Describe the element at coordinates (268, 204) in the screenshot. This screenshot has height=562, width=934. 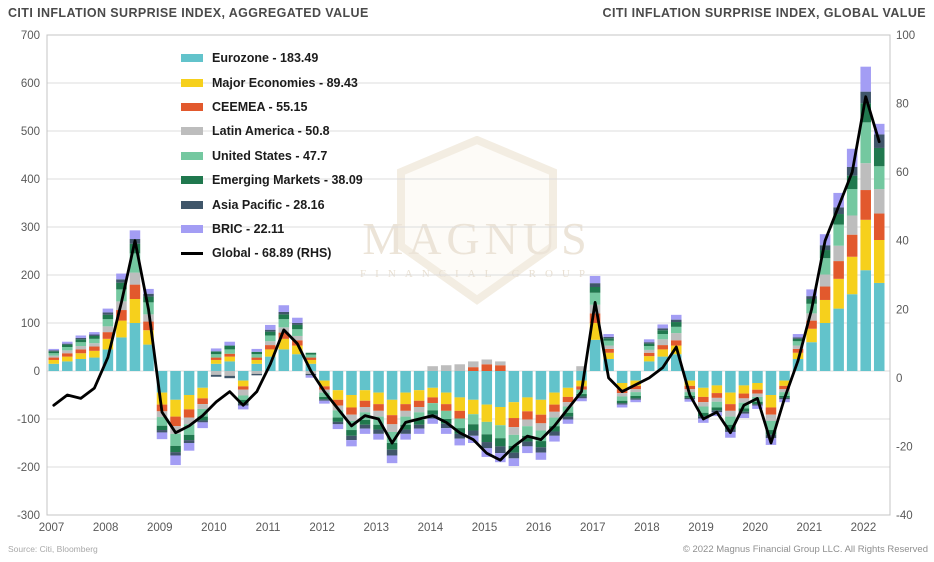
I see `legend-label: Asia Pacific - 28.16` at that location.